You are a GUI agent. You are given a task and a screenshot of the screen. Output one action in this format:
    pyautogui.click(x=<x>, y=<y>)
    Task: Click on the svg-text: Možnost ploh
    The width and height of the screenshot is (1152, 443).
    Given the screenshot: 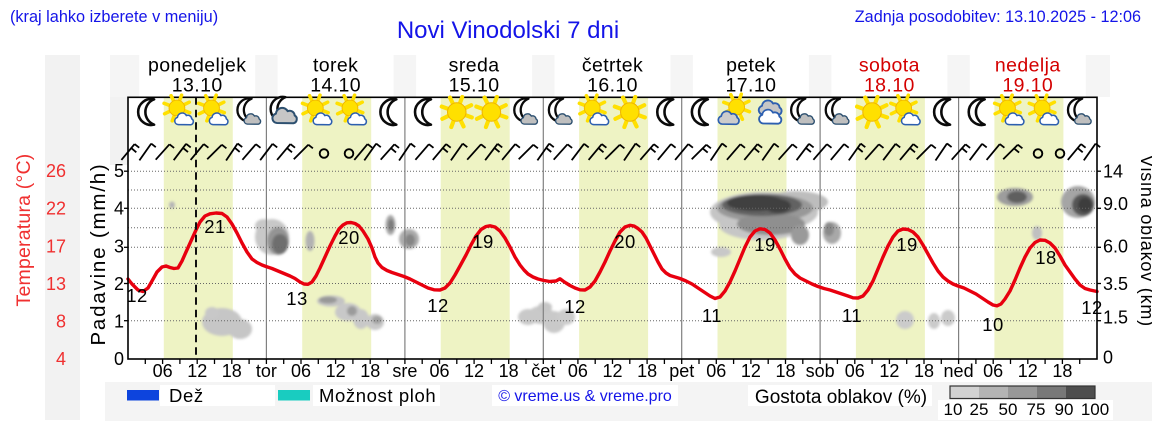 What is the action you would take?
    pyautogui.click(x=377, y=395)
    